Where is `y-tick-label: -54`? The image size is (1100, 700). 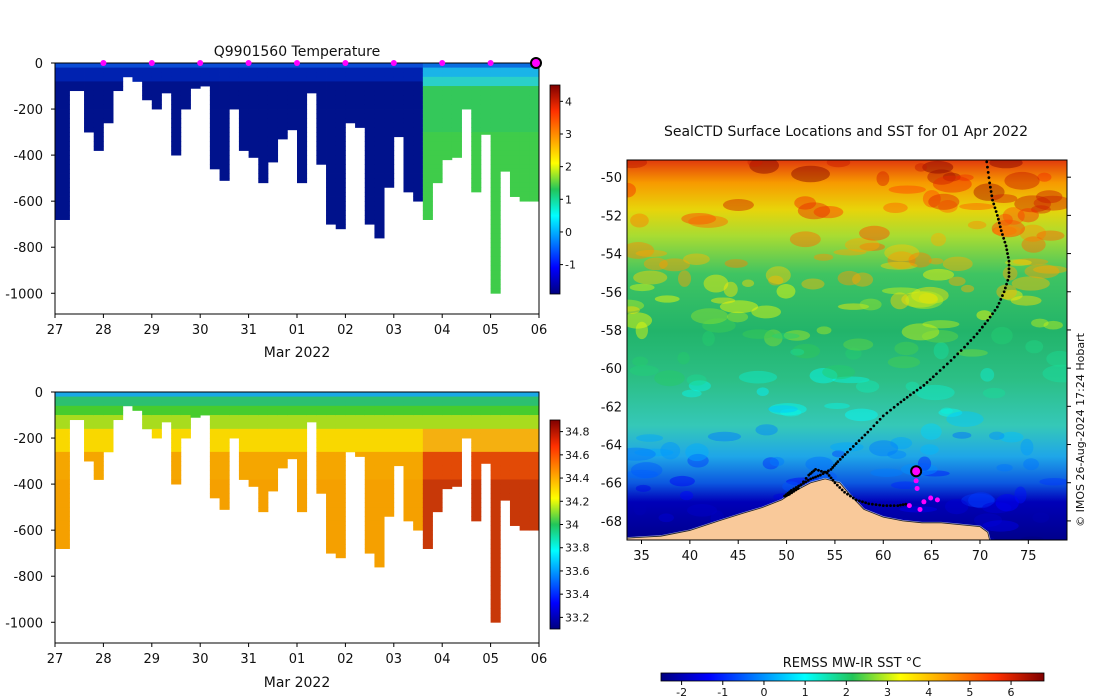
y-tick-label: -54 is located at coordinates (611, 255).